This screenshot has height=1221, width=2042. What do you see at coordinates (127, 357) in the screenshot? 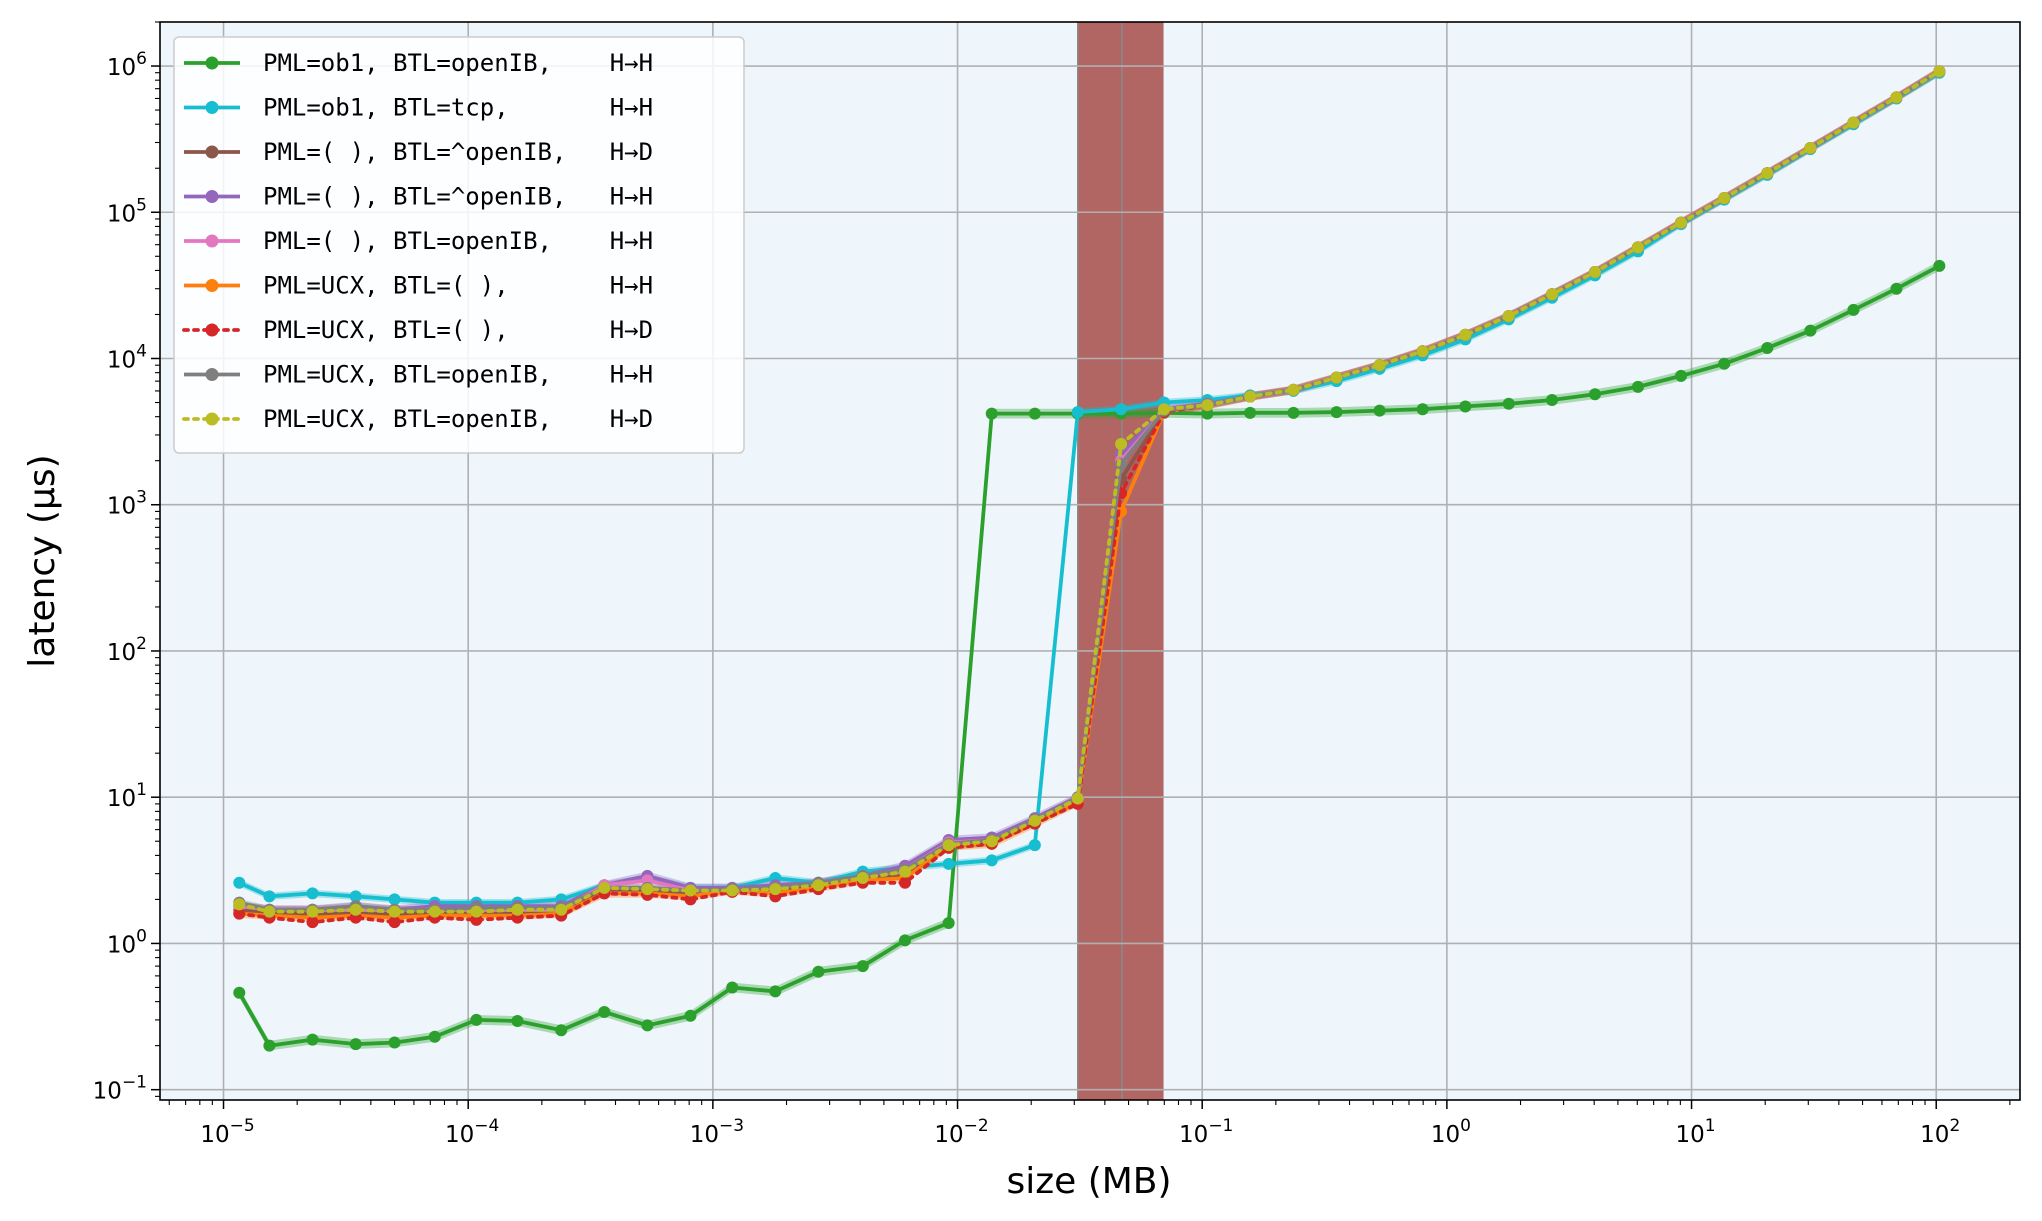
I see `y-tick-label-5: 10⁴` at bounding box center [127, 357].